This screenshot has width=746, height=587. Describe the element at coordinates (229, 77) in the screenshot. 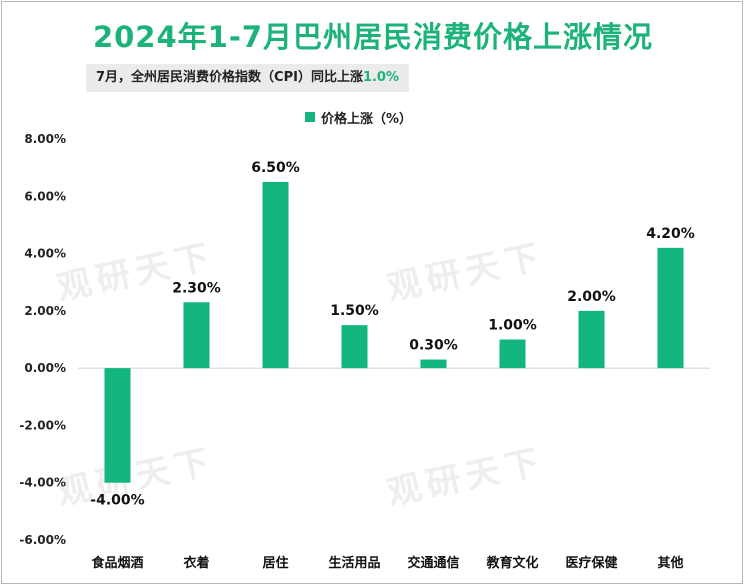

I see `cpi-summary-text: 7月，全州居民消费价格指数（CPI）同比上涨` at that location.